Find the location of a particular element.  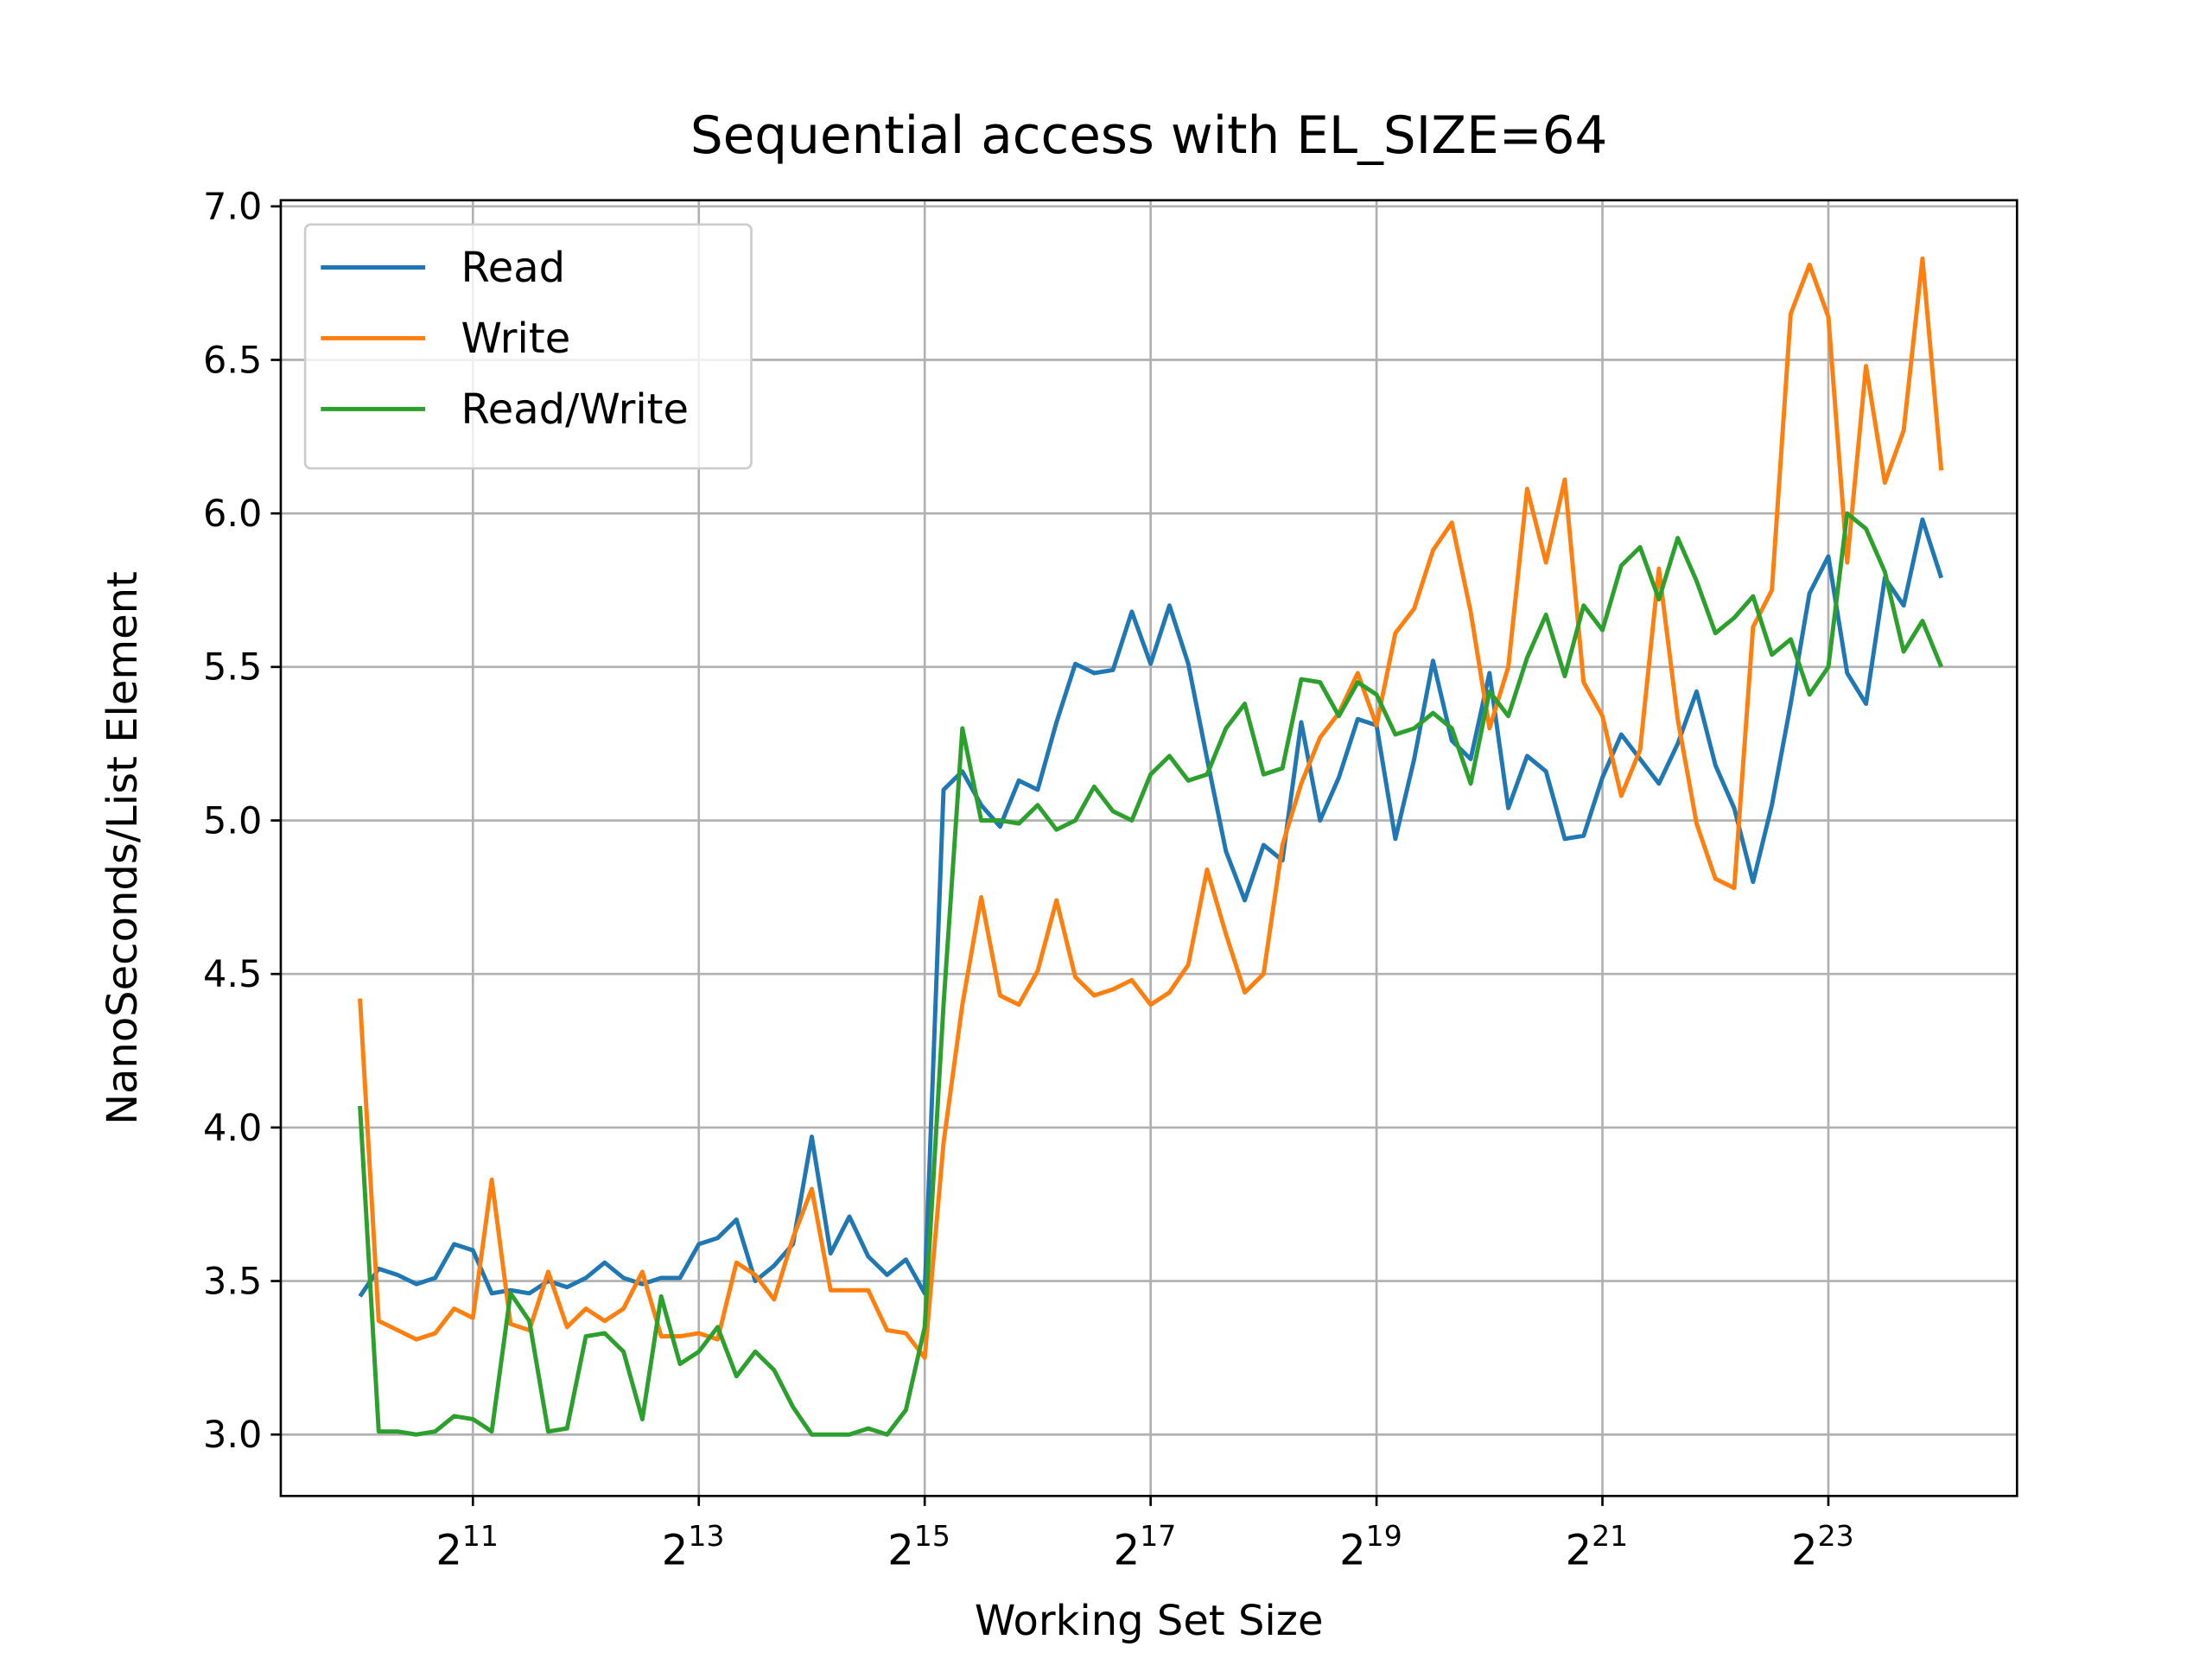

x-tick-label: 221 is located at coordinates (1597, 1547).